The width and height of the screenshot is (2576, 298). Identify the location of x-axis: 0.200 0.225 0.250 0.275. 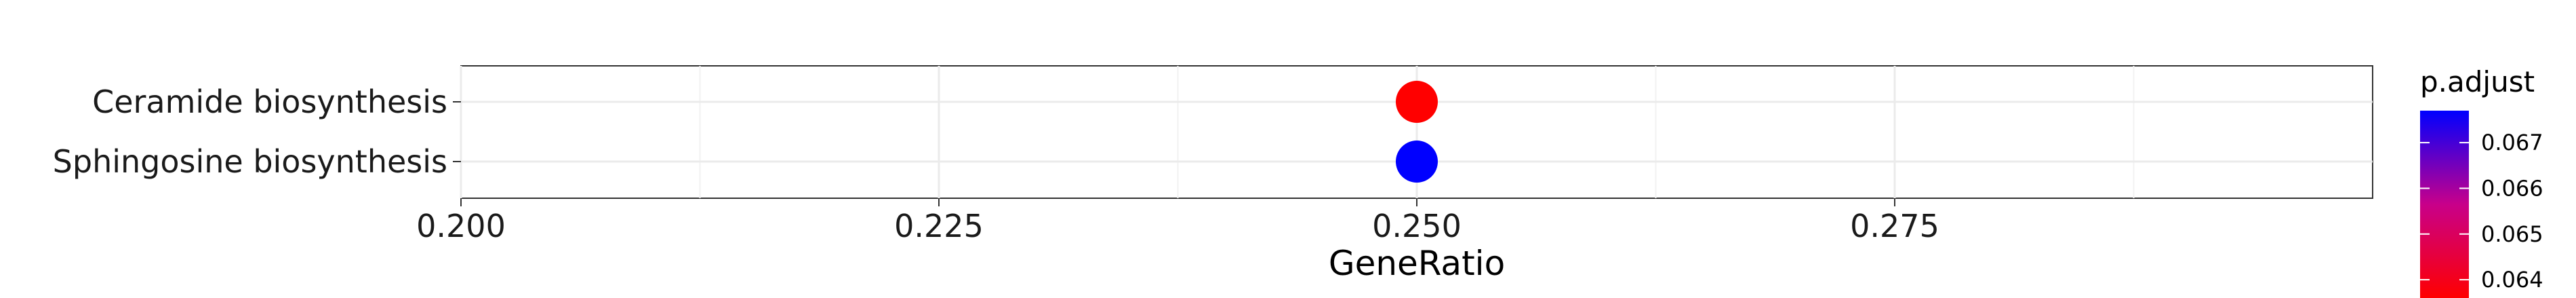
(1177, 221).